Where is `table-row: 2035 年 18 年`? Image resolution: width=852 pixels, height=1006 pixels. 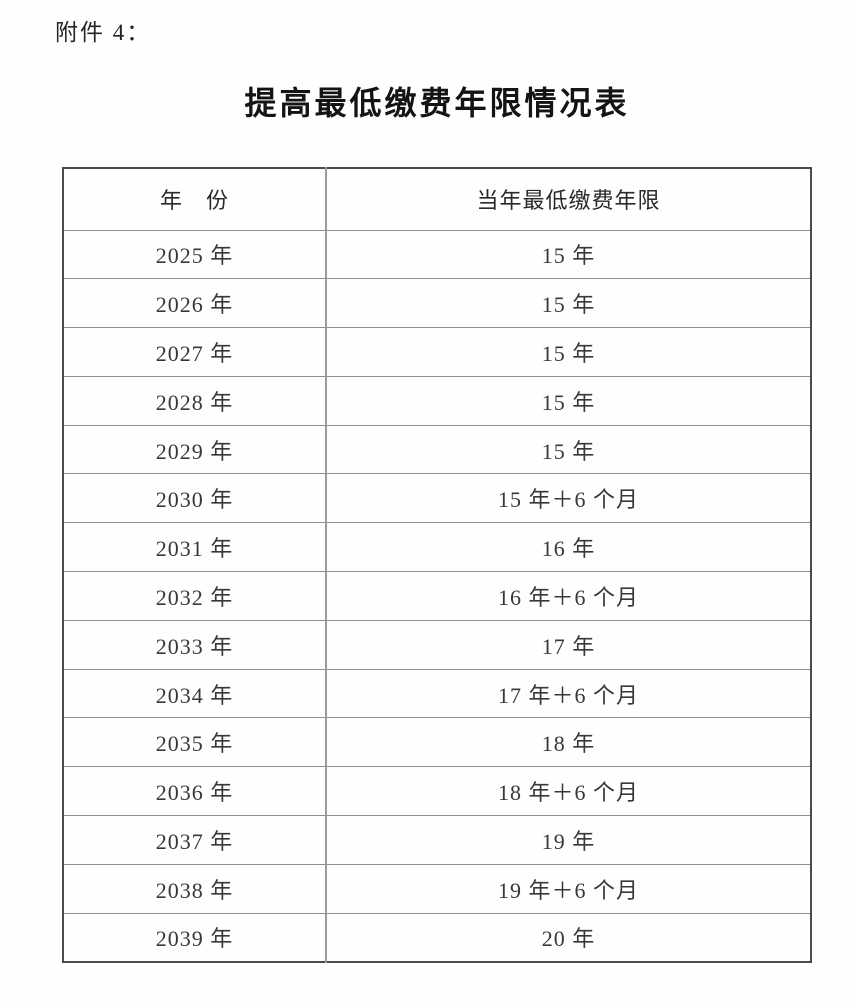 table-row: 2035 年 18 年 is located at coordinates (437, 742).